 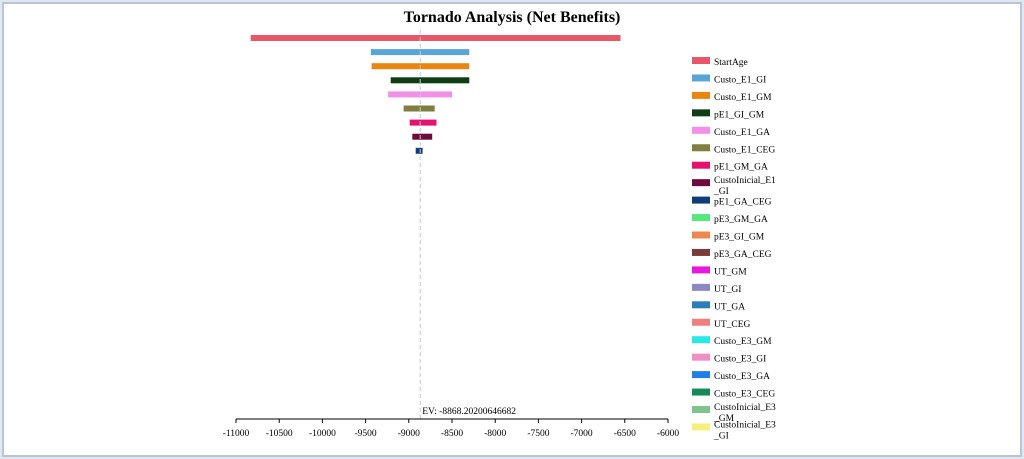 What do you see at coordinates (701, 130) in the screenshot?
I see `legend-swatch-custo-e1-ga` at bounding box center [701, 130].